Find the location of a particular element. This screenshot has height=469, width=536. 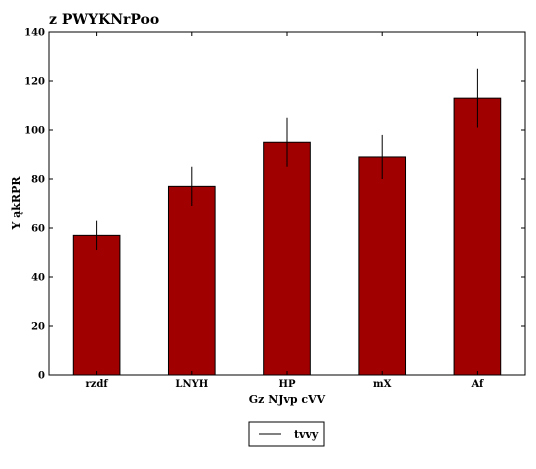

y-tick-label: 140 is located at coordinates (34, 33).